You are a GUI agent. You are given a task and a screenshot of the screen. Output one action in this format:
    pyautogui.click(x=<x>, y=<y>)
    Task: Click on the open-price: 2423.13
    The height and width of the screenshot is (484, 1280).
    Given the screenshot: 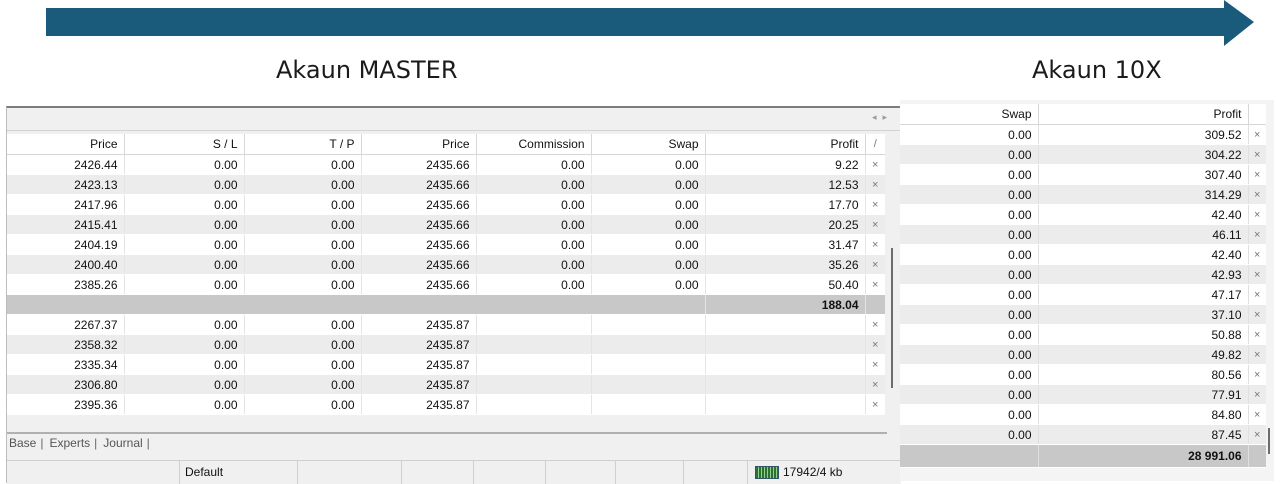 What is the action you would take?
    pyautogui.click(x=66, y=184)
    